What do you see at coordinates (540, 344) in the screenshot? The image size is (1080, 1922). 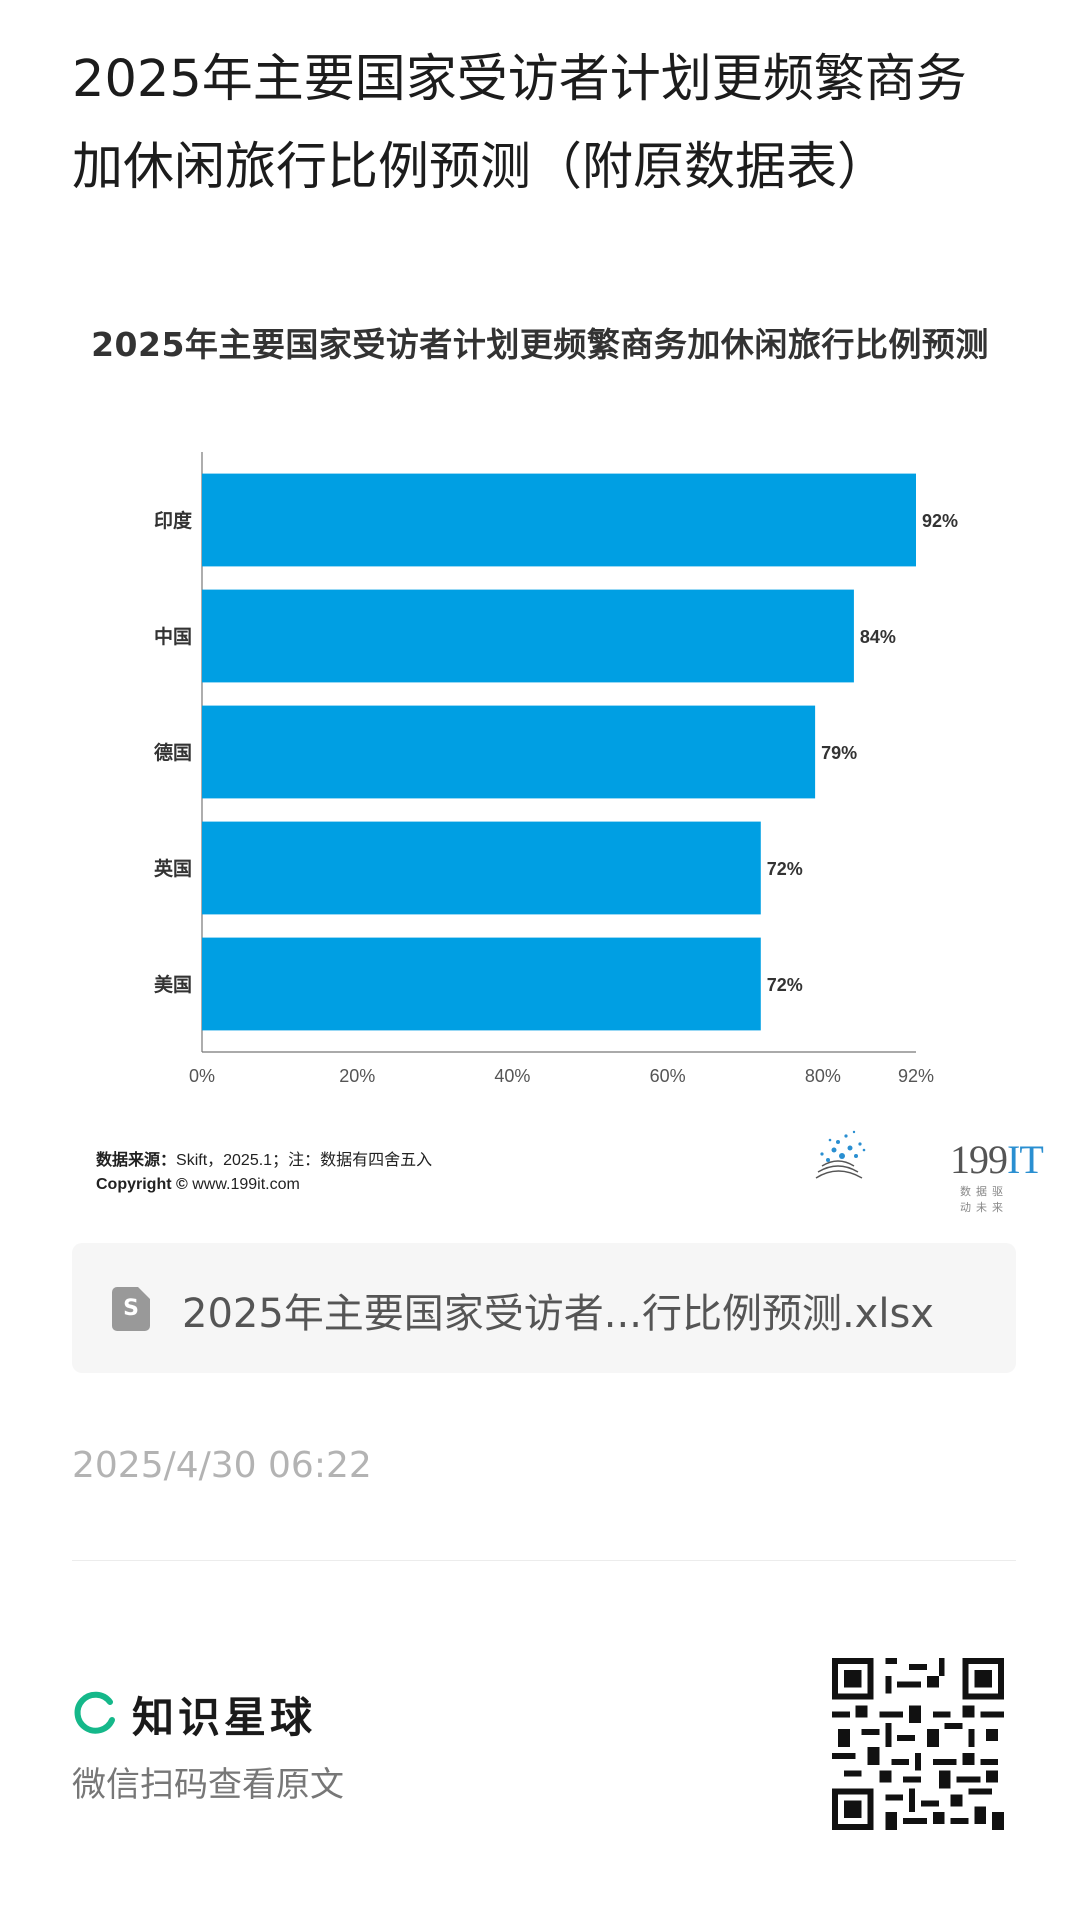 I see `chart-title: 2025年主要国家受访者计划更频繁商务加休闲旅行比例预测` at bounding box center [540, 344].